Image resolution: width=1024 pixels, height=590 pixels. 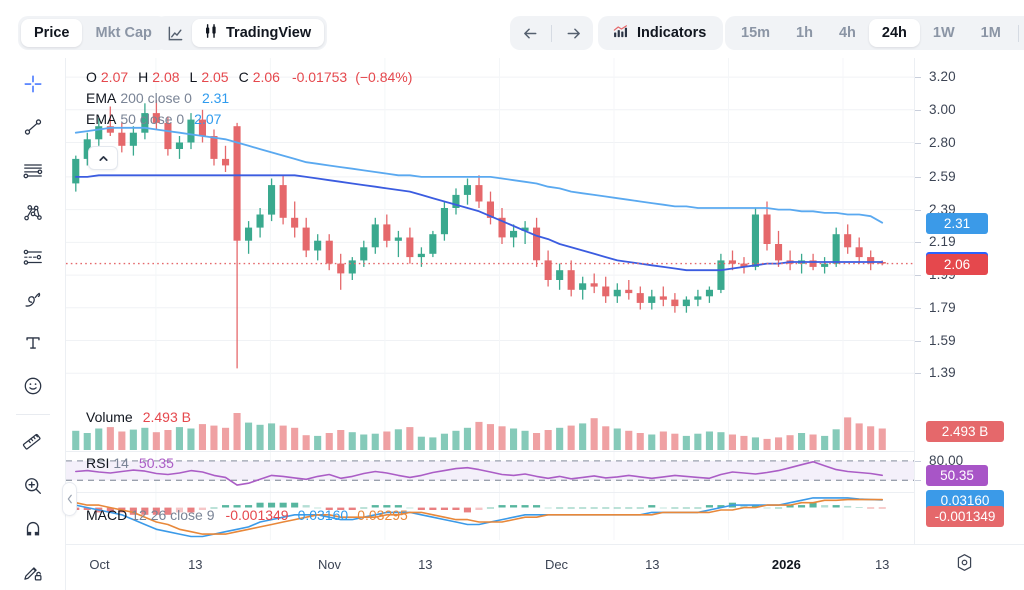 I want to click on volume-title: Volume, so click(x=109, y=417).